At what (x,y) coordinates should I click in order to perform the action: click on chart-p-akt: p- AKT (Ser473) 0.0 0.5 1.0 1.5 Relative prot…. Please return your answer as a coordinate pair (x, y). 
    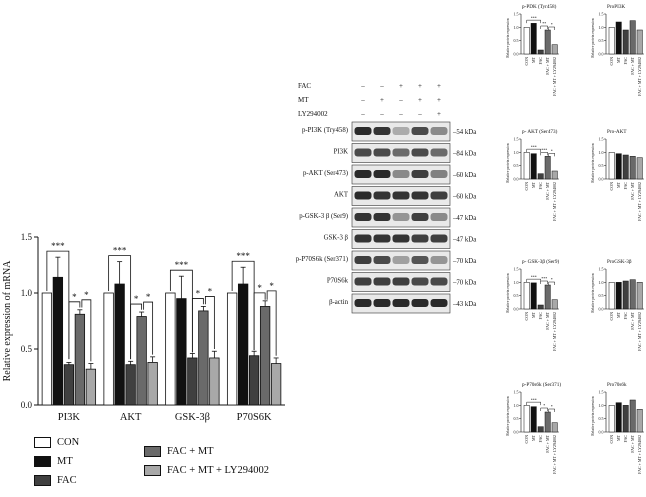
    Looking at the image, I should click on (532, 174).